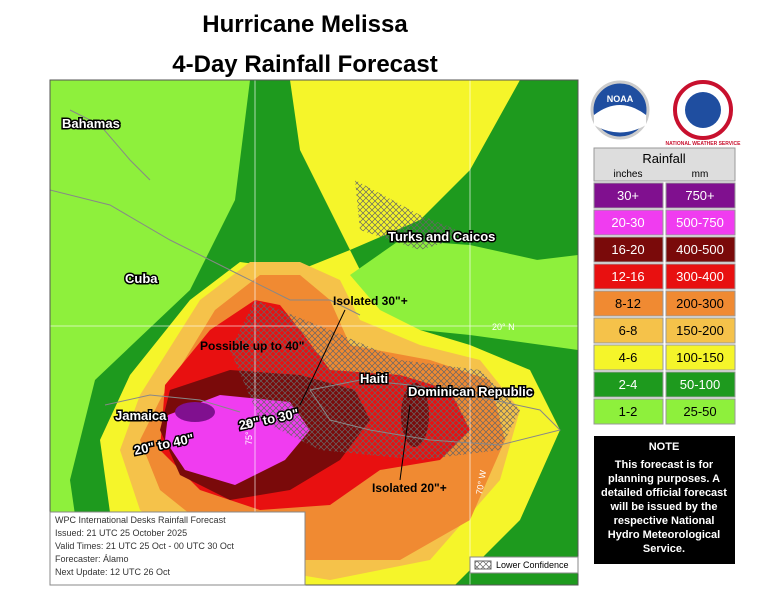  Describe the element at coordinates (481, 482) in the screenshot. I see `grid-label: 70° W` at that location.